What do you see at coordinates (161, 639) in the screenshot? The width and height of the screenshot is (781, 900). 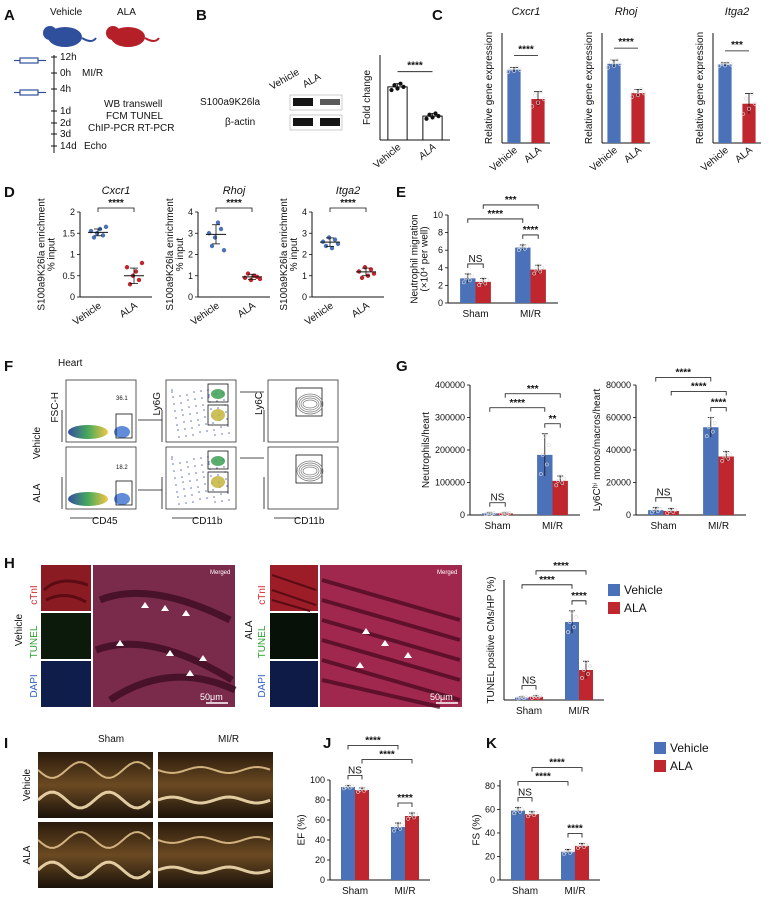 I see `h-veh-arrowheads` at bounding box center [161, 639].